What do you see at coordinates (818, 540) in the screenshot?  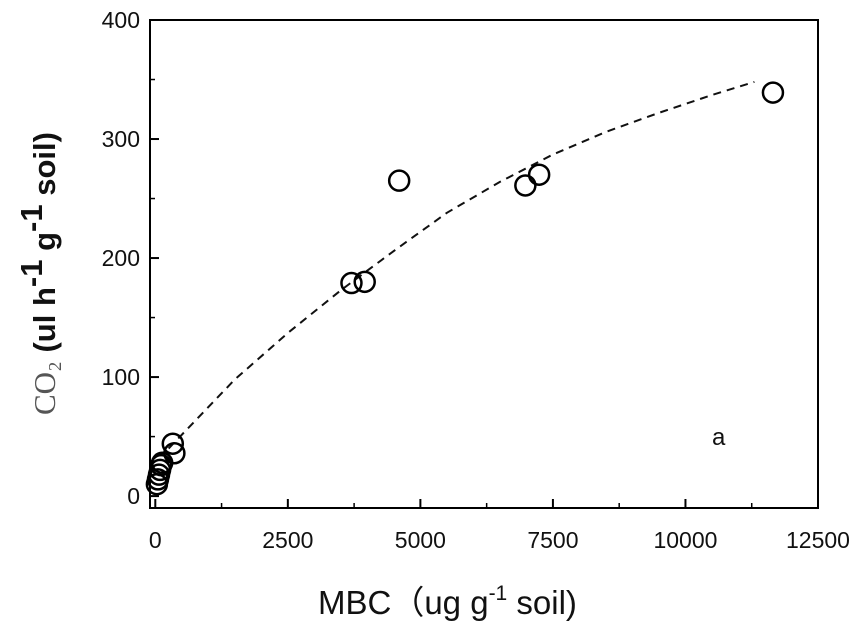 I see `x-tick-label: 12500` at bounding box center [818, 540].